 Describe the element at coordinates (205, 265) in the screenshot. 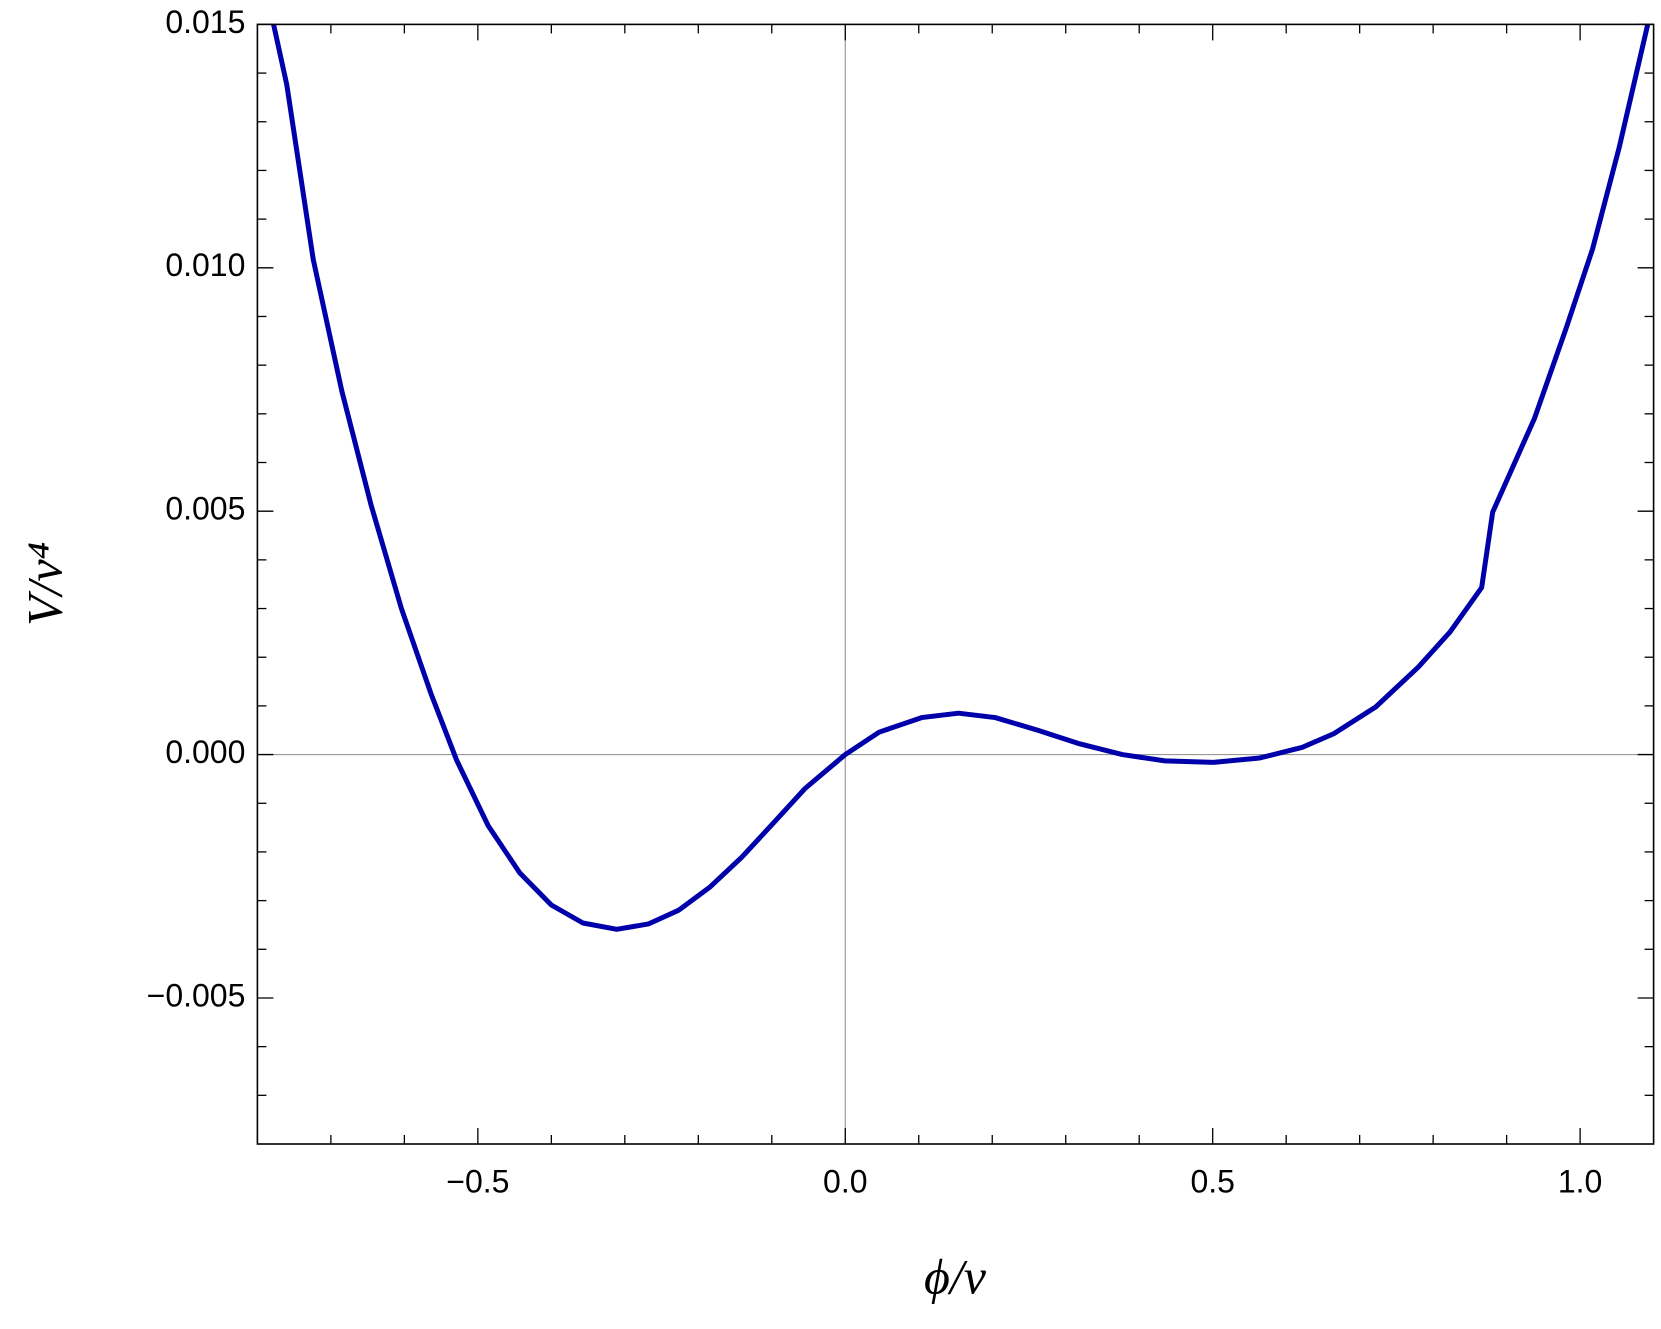

I see `y-tick-label: 0.010` at that location.